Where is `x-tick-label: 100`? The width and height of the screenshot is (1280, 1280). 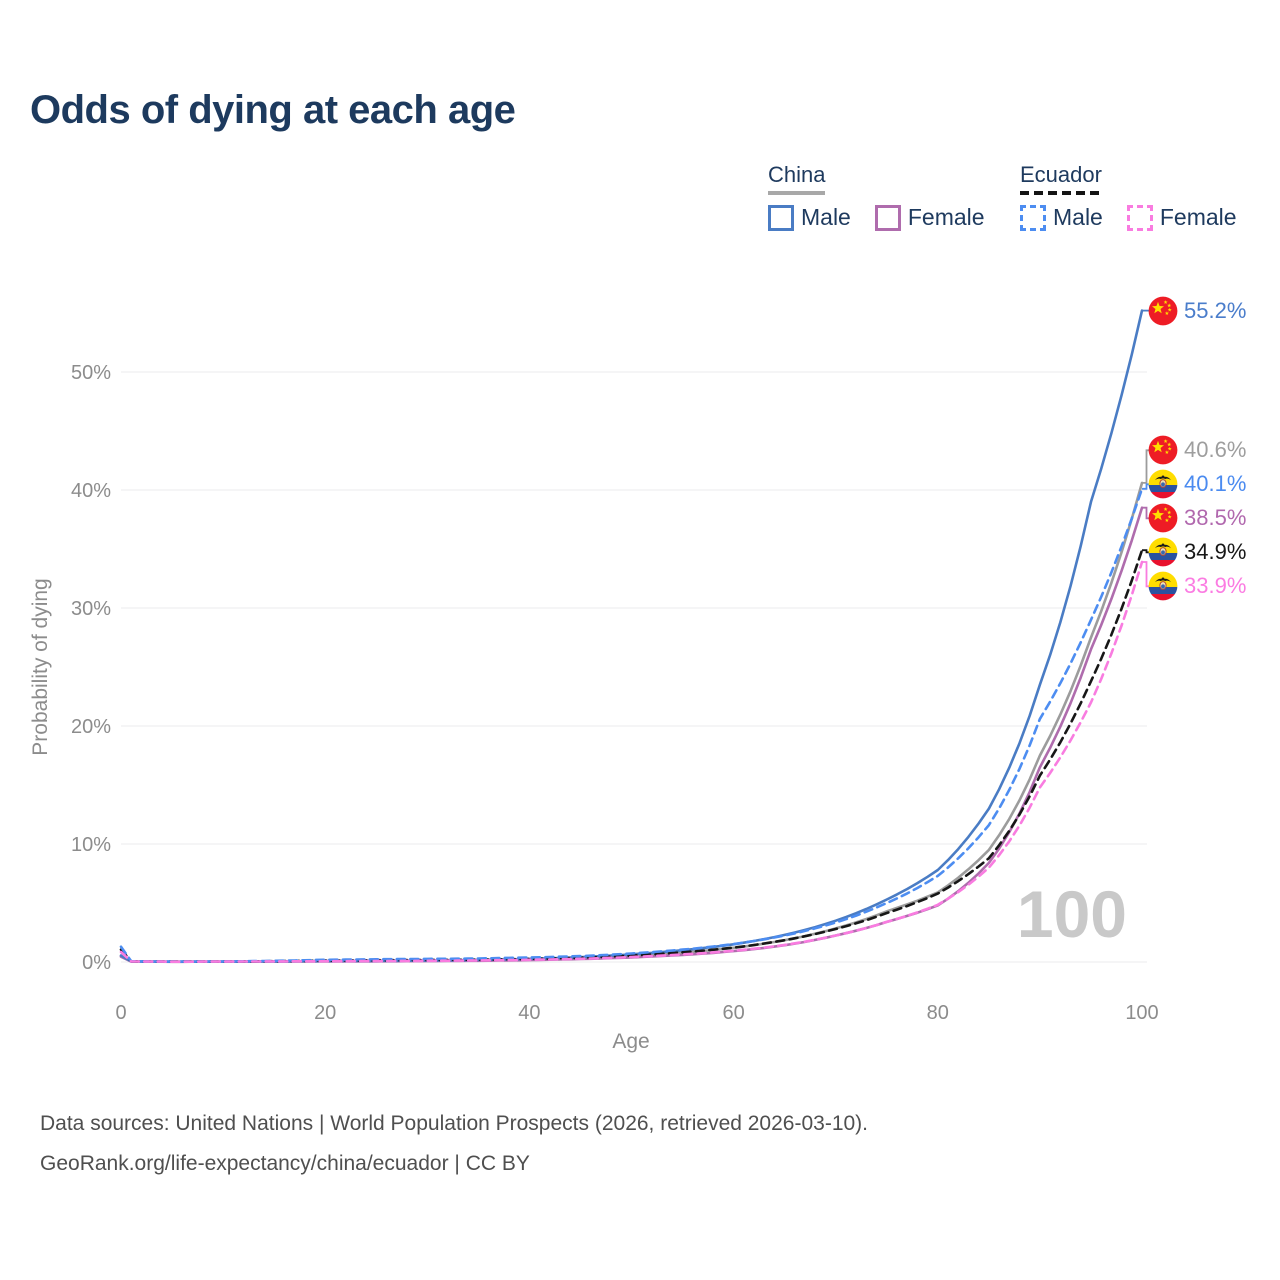 x-tick-label: 100 is located at coordinates (1141, 1013).